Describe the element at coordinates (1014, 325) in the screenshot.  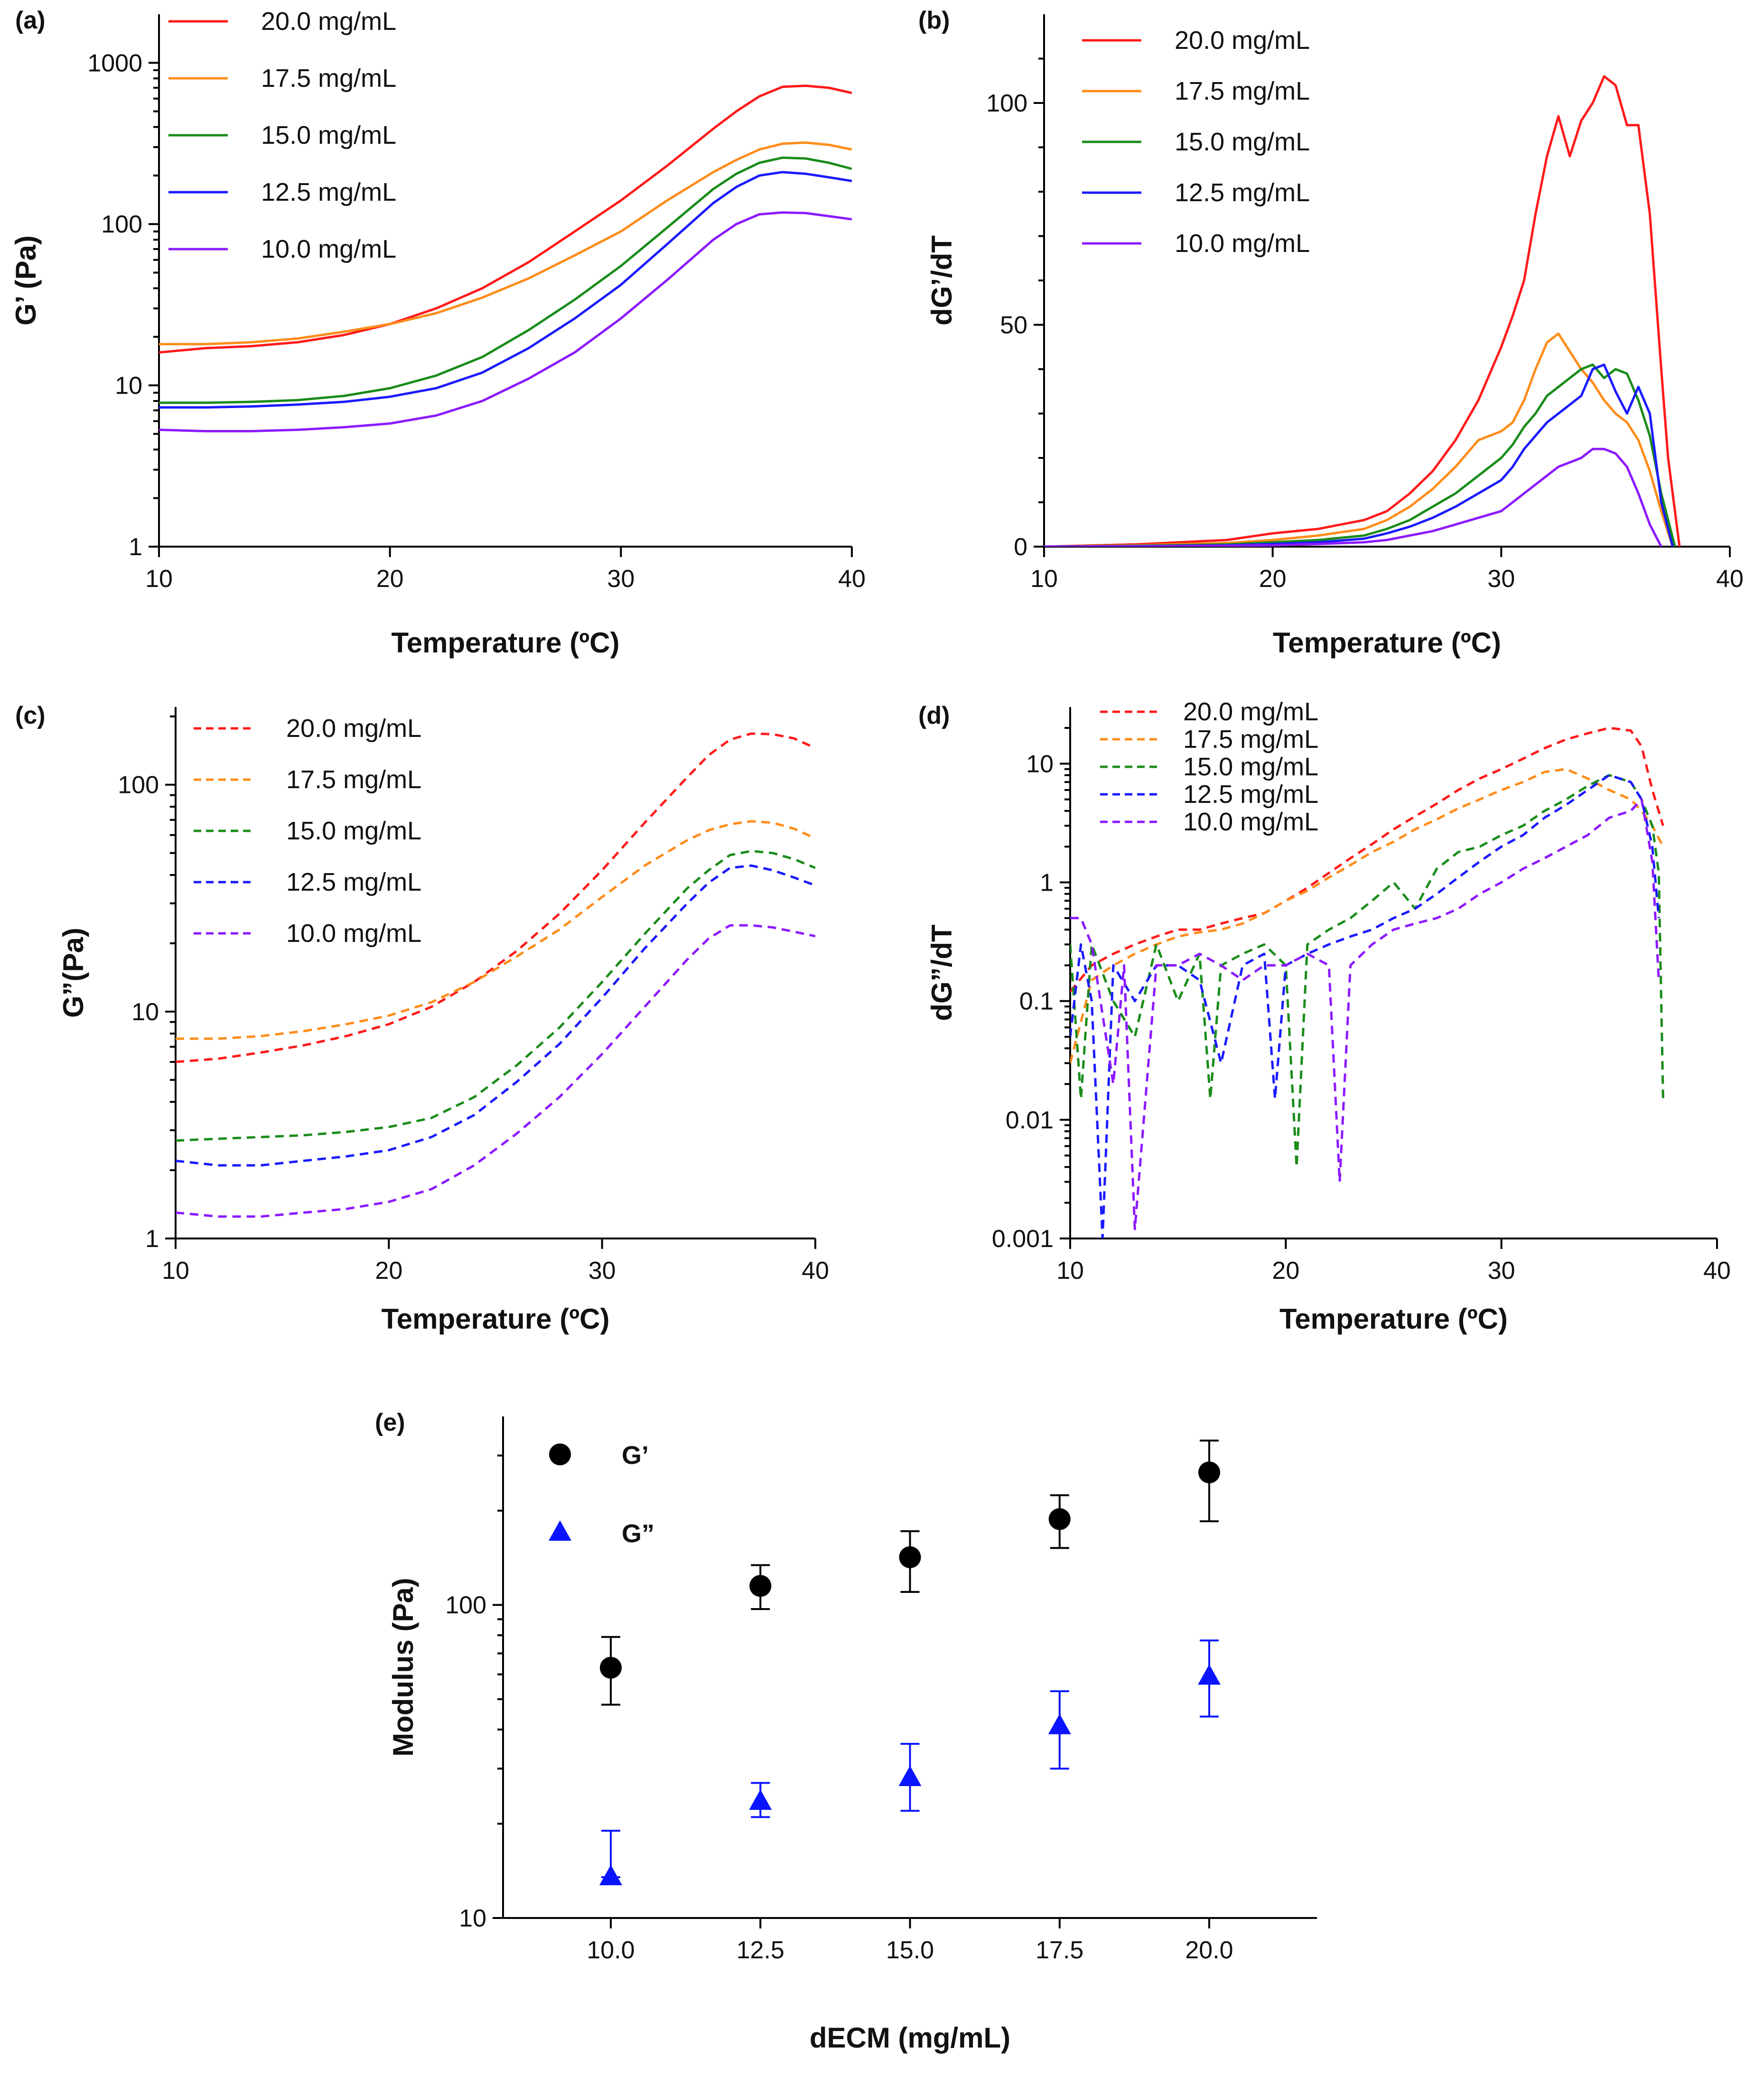
I see `y-tick-label: 50` at that location.